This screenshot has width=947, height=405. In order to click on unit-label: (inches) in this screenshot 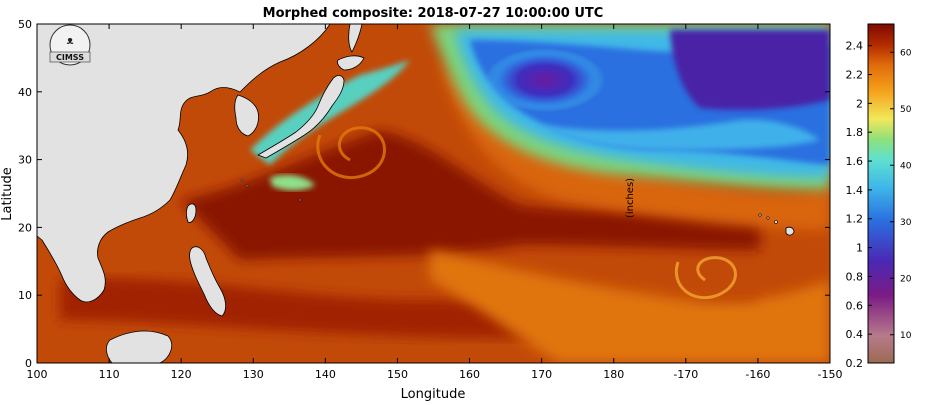, I will do `click(630, 198)`.